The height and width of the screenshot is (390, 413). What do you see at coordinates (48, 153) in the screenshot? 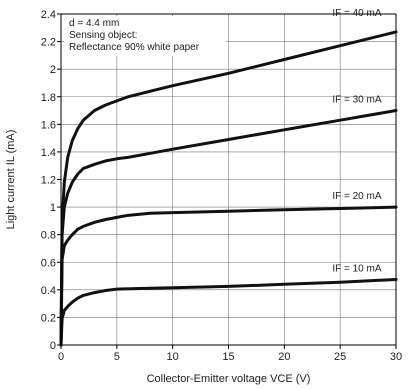
I see `y-tick-label: 1.4` at bounding box center [48, 153].